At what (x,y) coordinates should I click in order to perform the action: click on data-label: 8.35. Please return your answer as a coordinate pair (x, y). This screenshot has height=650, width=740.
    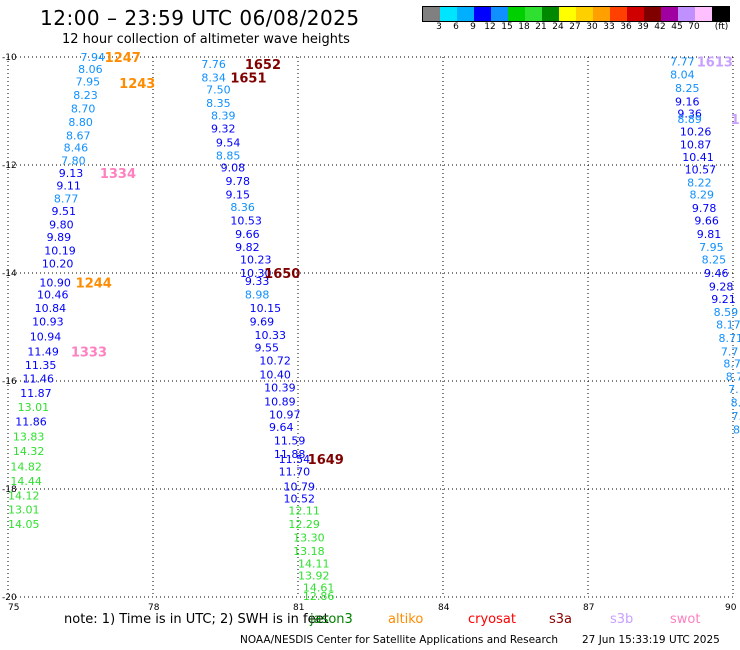
    Looking at the image, I should click on (218, 103).